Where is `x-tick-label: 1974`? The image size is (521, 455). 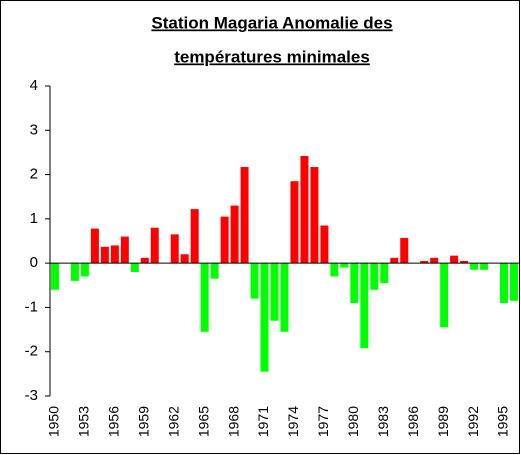
x-tick-label: 1974 is located at coordinates (293, 421).